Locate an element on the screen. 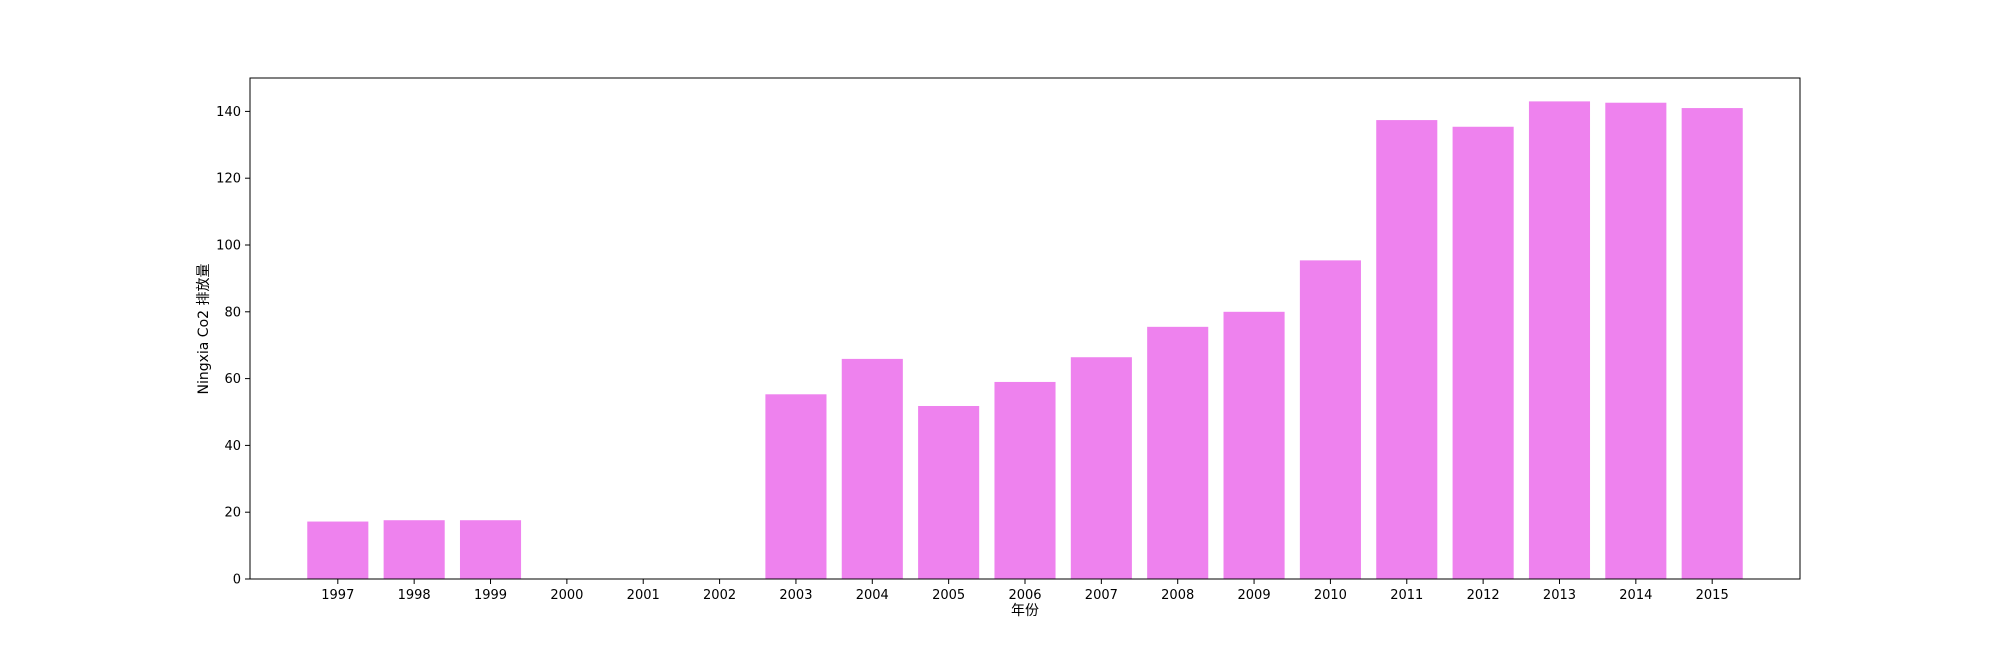  bar-2013 is located at coordinates (1559, 340).